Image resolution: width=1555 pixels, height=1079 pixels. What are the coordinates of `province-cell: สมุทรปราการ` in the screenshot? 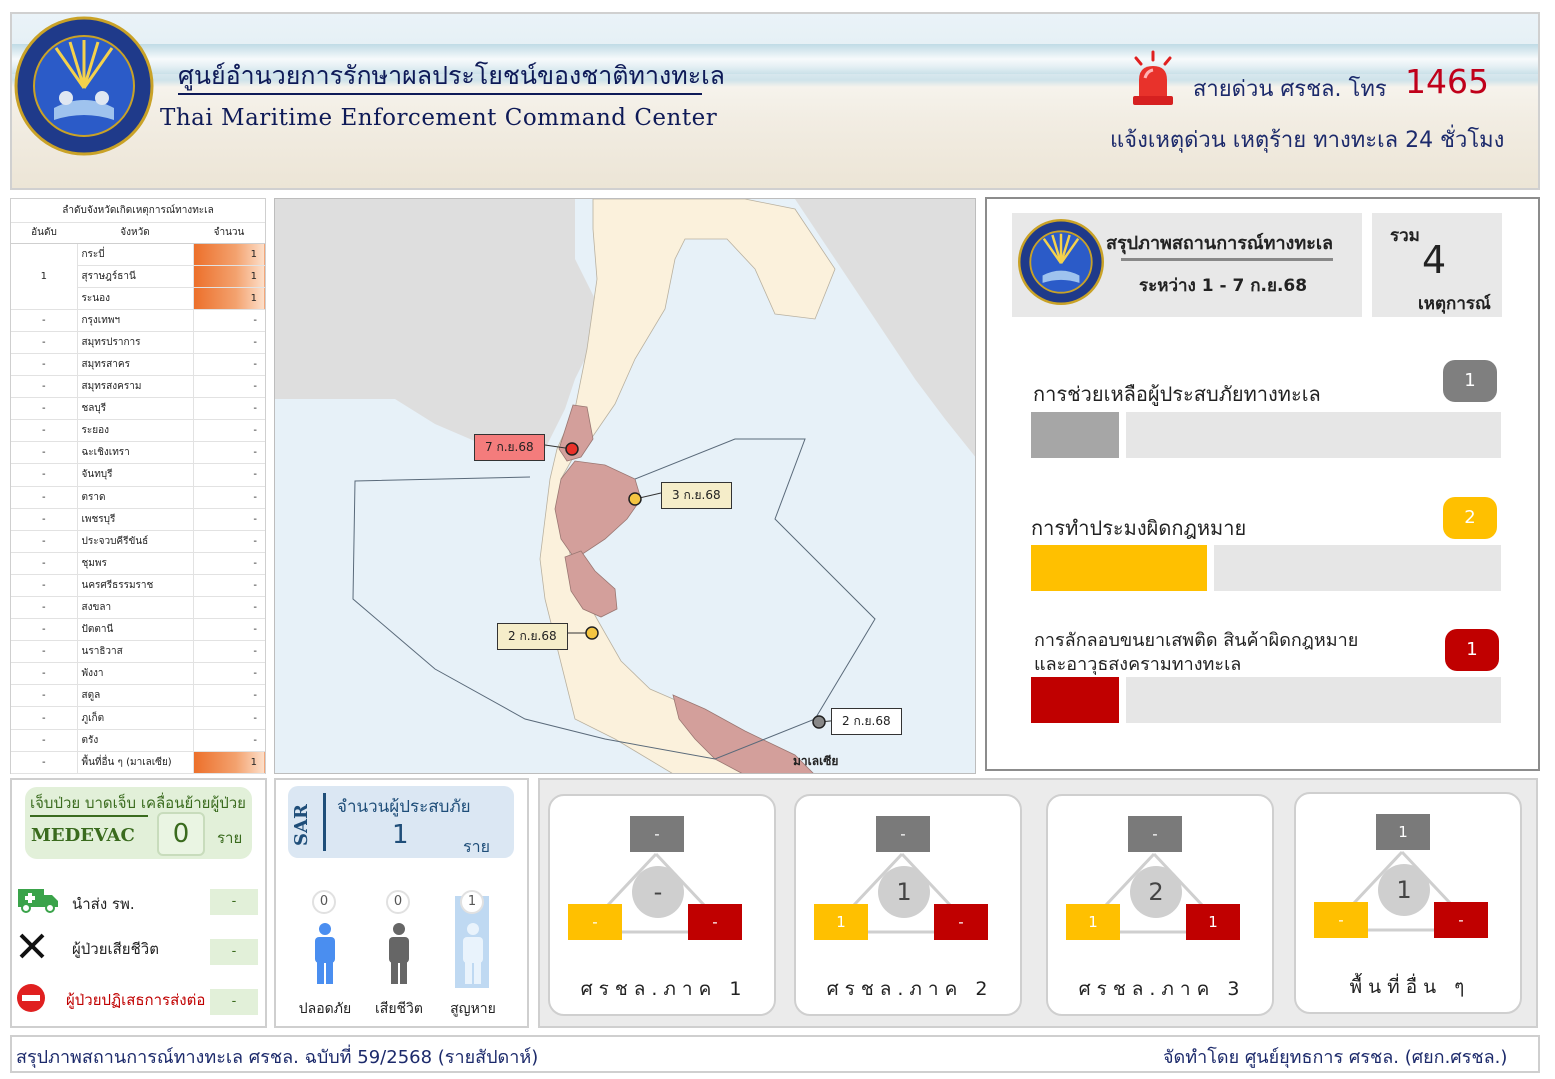 It's located at (135, 342).